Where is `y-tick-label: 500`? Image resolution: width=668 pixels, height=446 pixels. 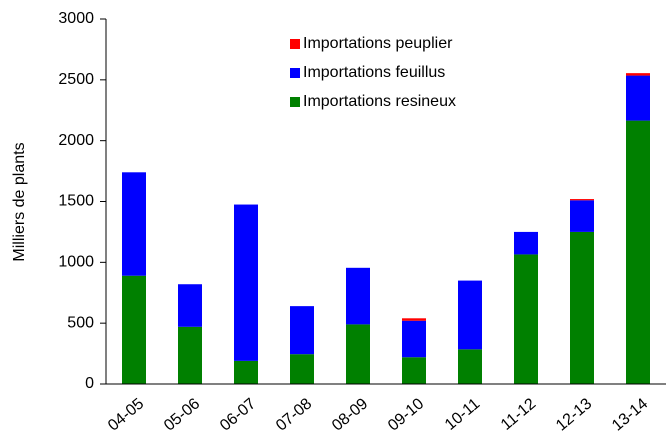
y-tick-label: 500 is located at coordinates (80, 322).